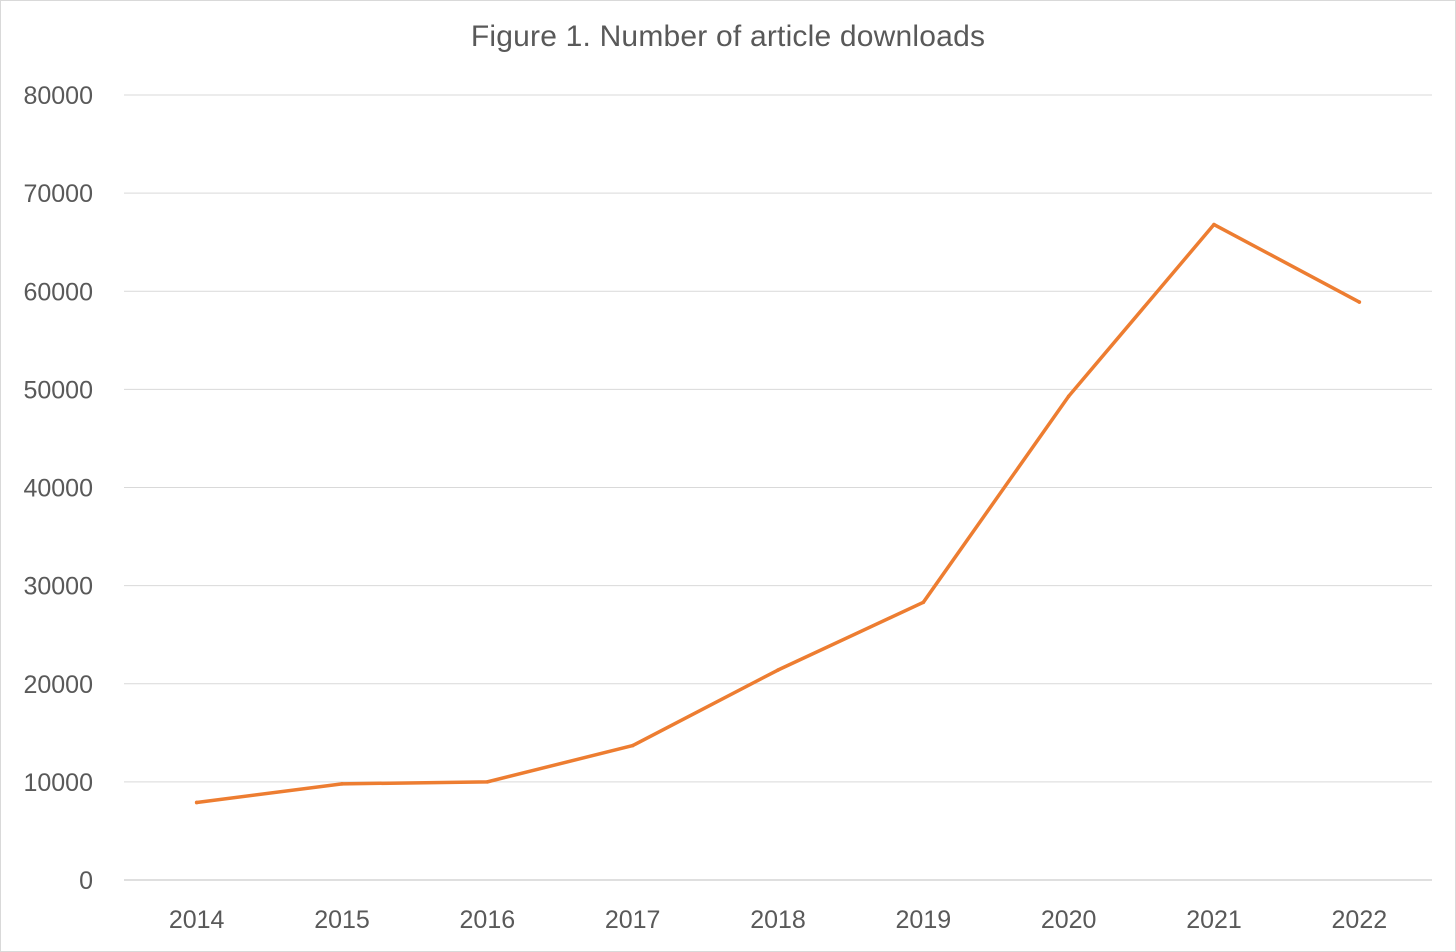  What do you see at coordinates (58, 96) in the screenshot?
I see `y-tick-label: 80000` at bounding box center [58, 96].